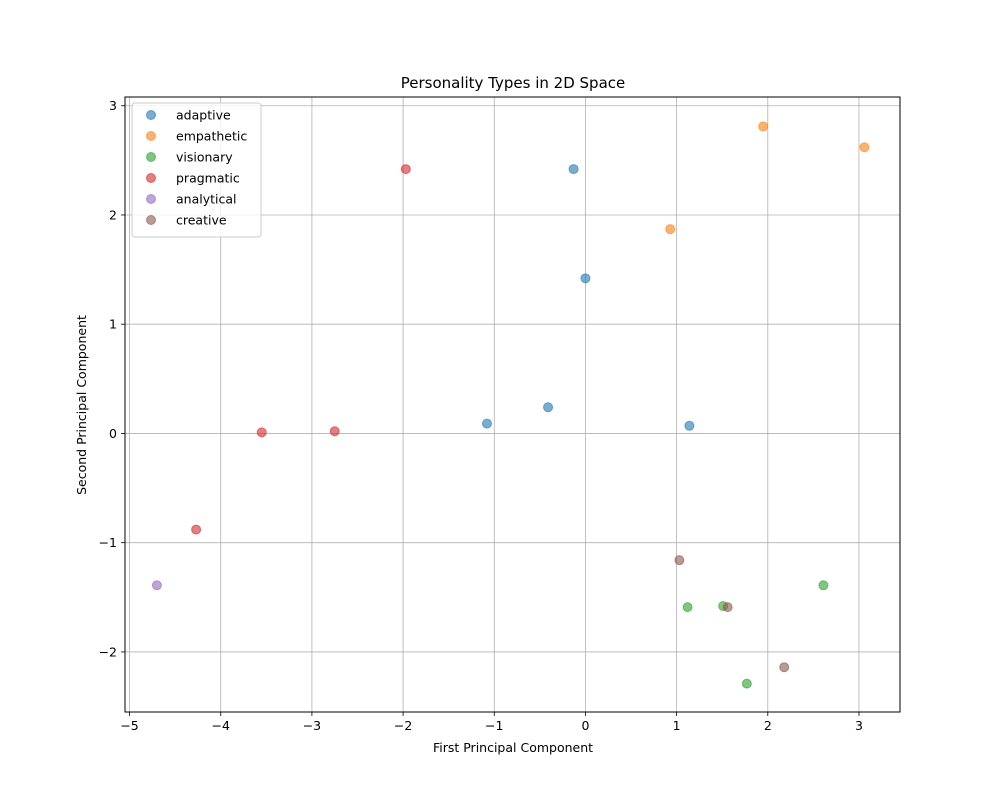 The width and height of the screenshot is (1000, 800). What do you see at coordinates (513, 747) in the screenshot?
I see `x-axis-label: First Principal Component` at bounding box center [513, 747].